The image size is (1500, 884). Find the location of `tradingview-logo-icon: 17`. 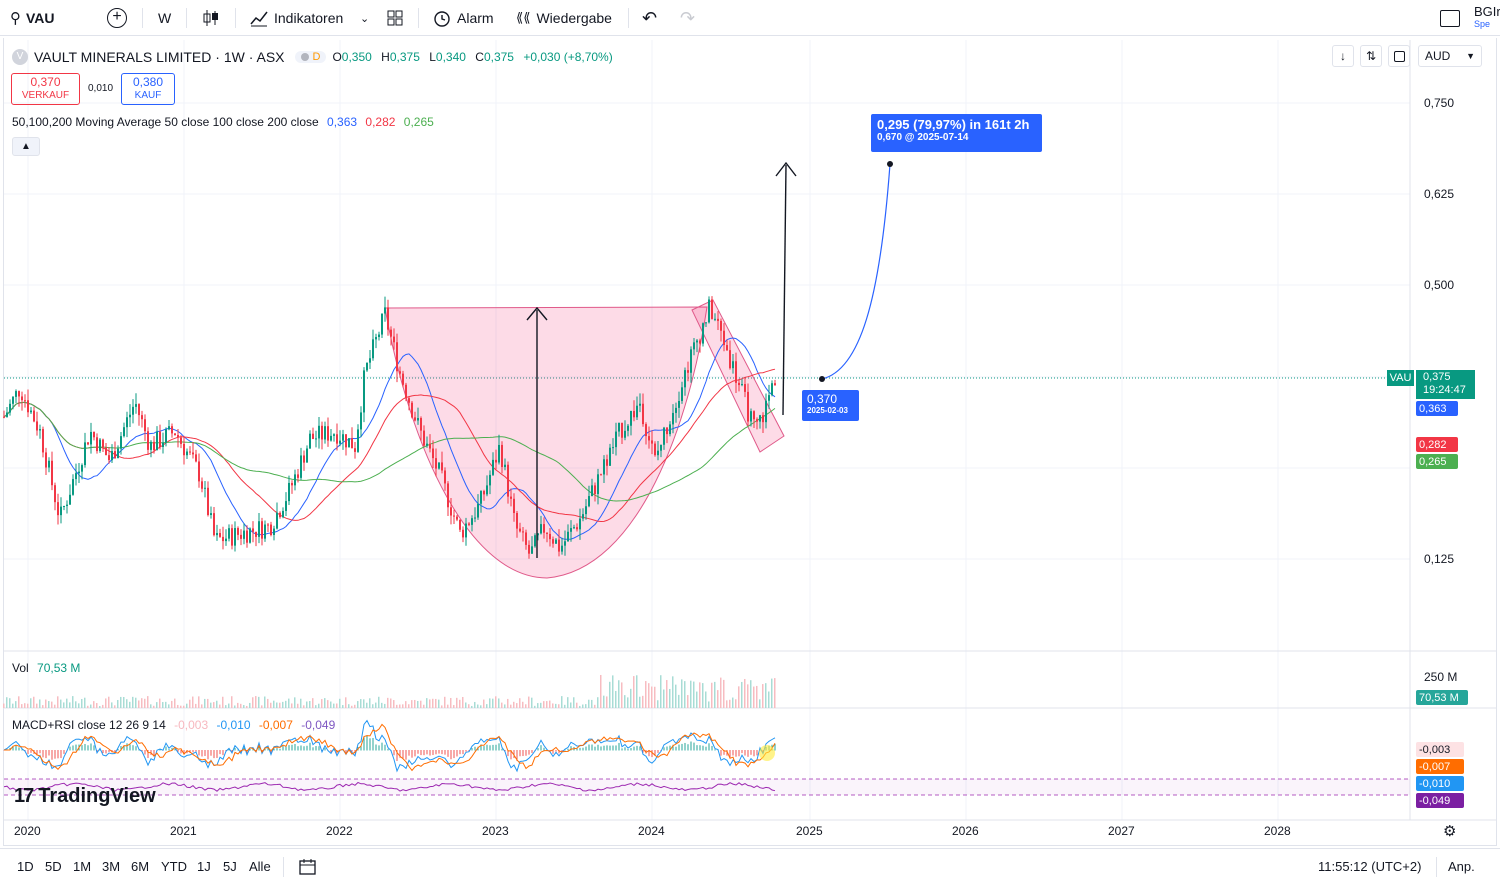

tradingview-logo-icon: 17 is located at coordinates (24, 796).